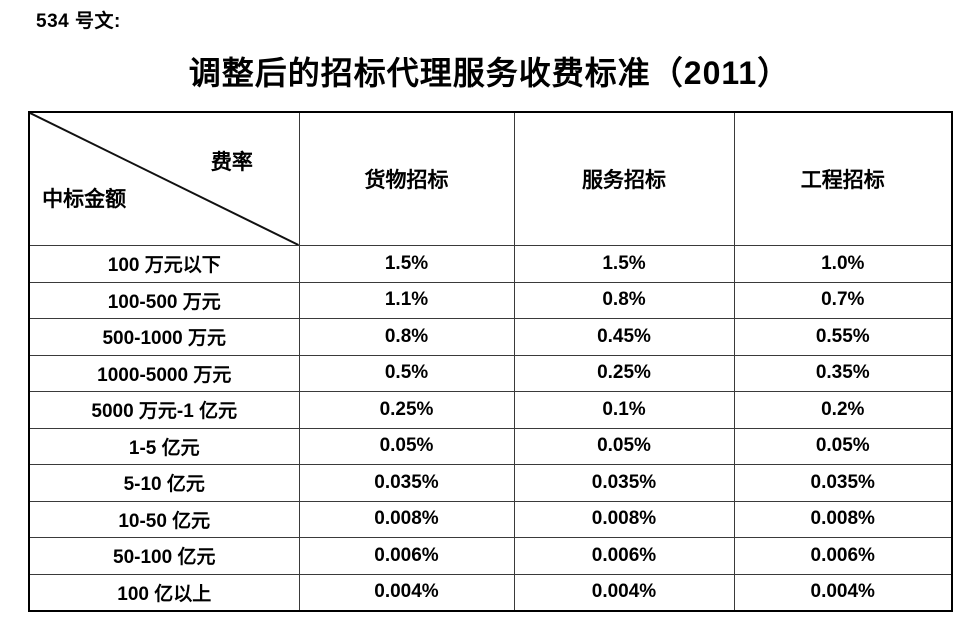 The height and width of the screenshot is (629, 979). What do you see at coordinates (164, 446) in the screenshot?
I see `amount-range-cell: 1-5 亿元` at bounding box center [164, 446].